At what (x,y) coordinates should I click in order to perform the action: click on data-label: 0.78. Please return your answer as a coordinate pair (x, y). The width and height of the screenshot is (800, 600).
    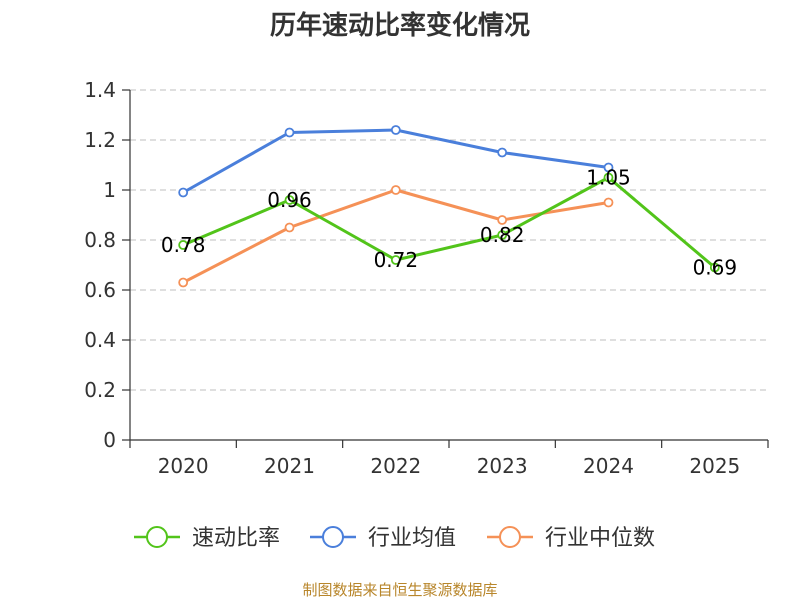
    Looking at the image, I should click on (183, 245).